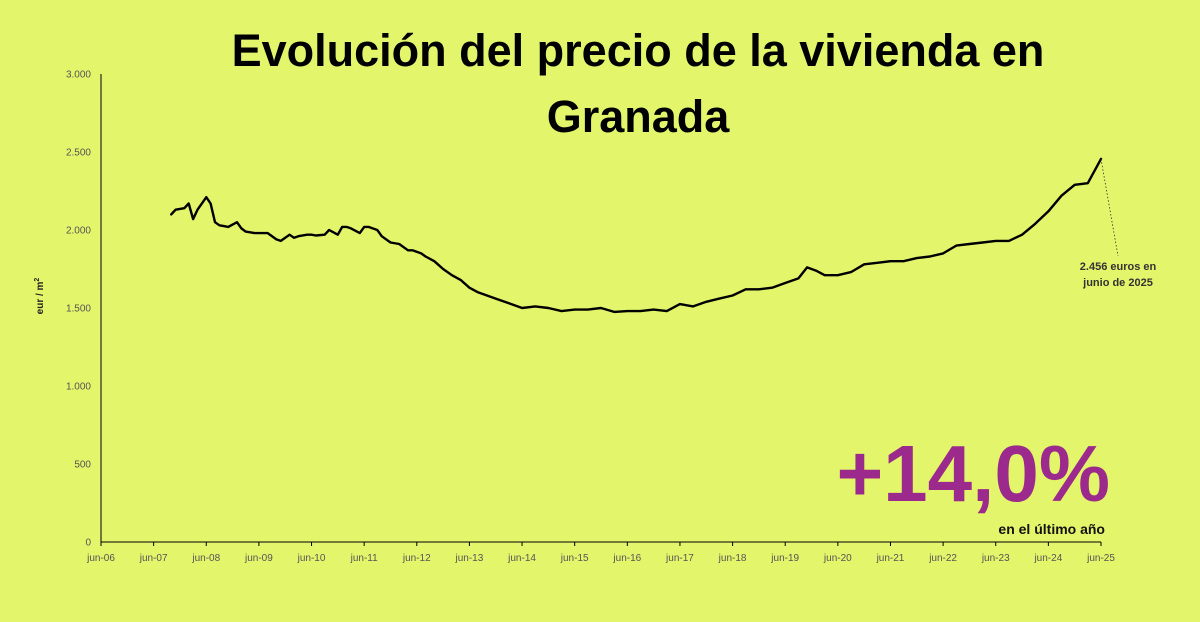  I want to click on chart-title-line-2: Granada, so click(639, 116).